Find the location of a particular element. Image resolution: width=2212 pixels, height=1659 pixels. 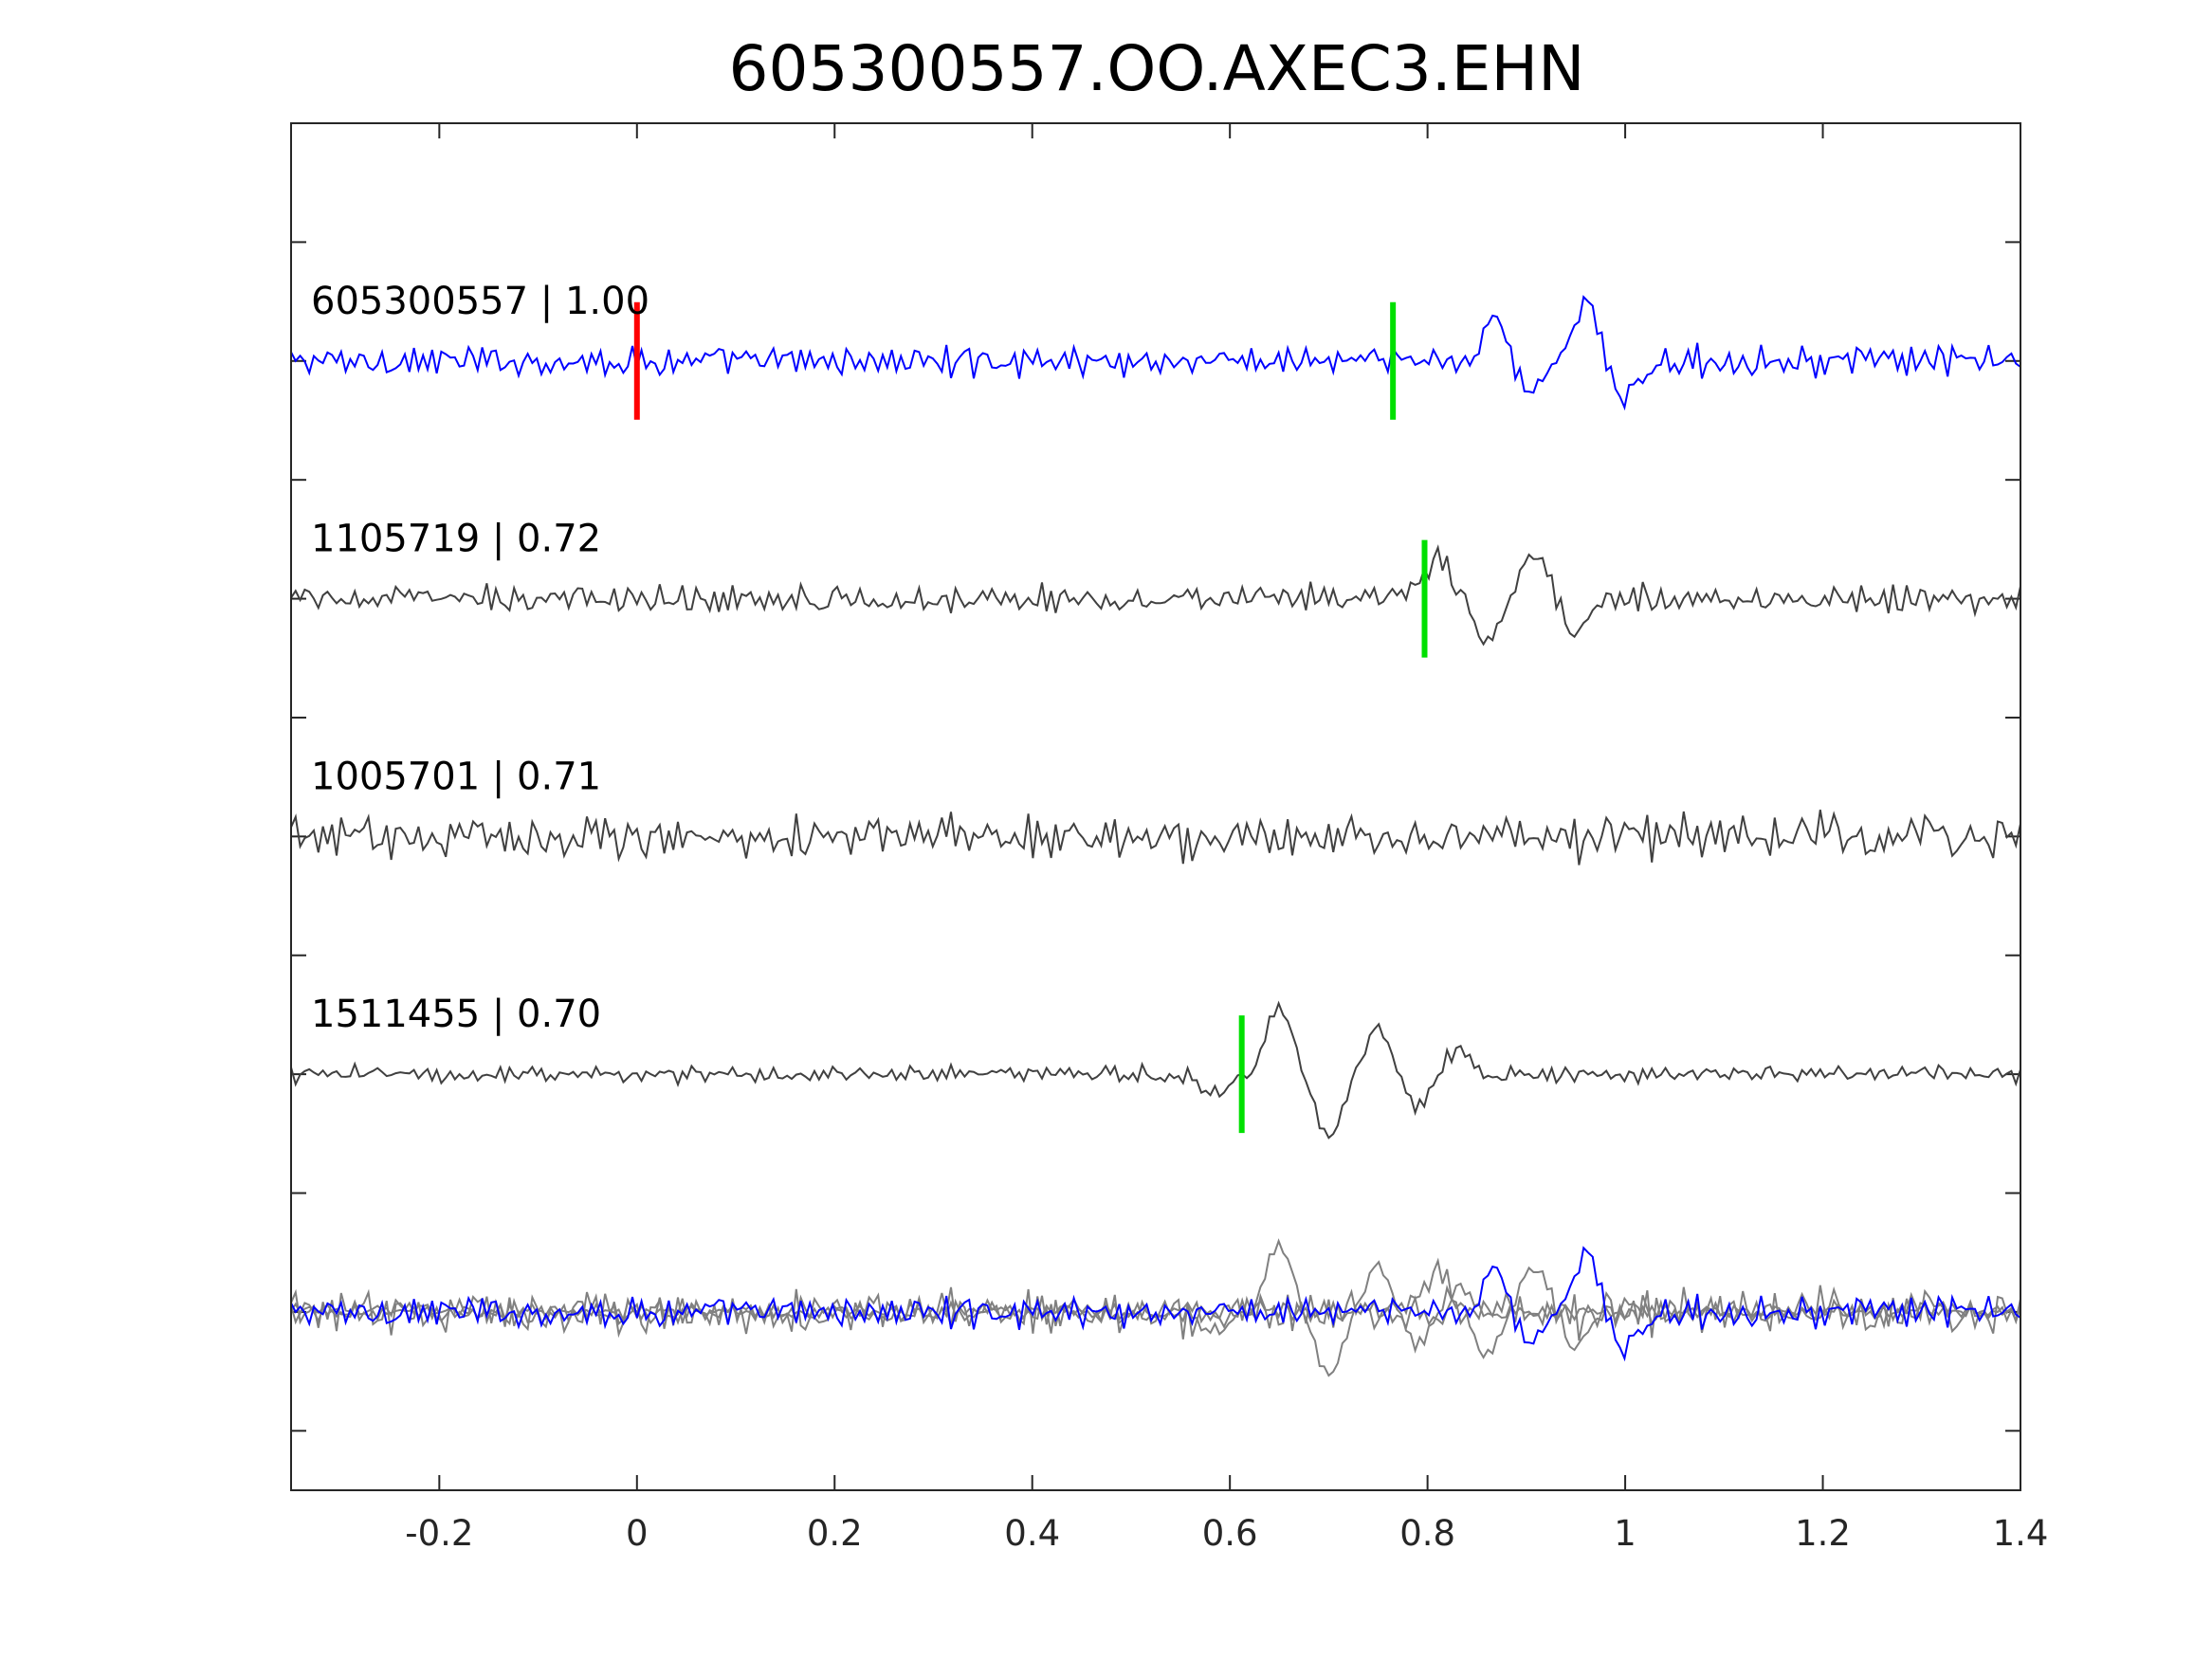

trace-label-1005701: 1005701 | 0.71 is located at coordinates (456, 776).